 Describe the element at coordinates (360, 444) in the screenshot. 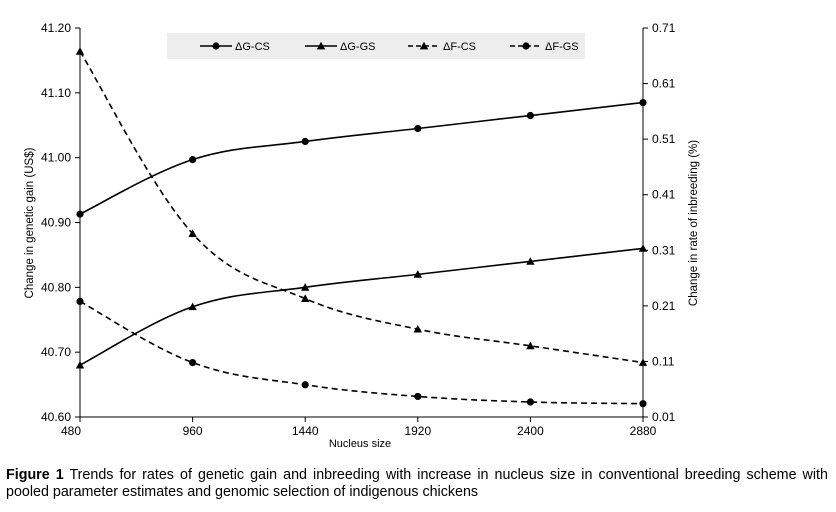

I see `x-axis-label: Nucleus size` at that location.